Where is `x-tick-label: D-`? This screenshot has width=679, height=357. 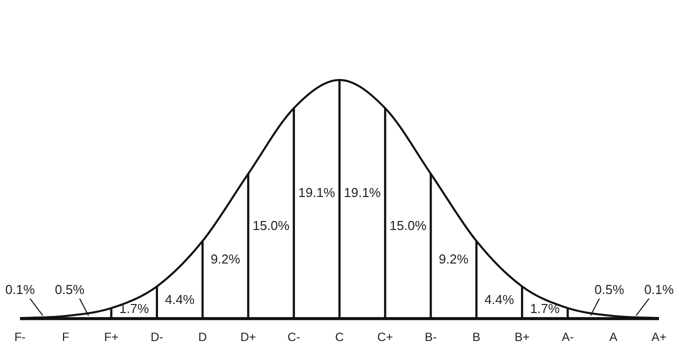 x-tick-label: D- is located at coordinates (157, 337).